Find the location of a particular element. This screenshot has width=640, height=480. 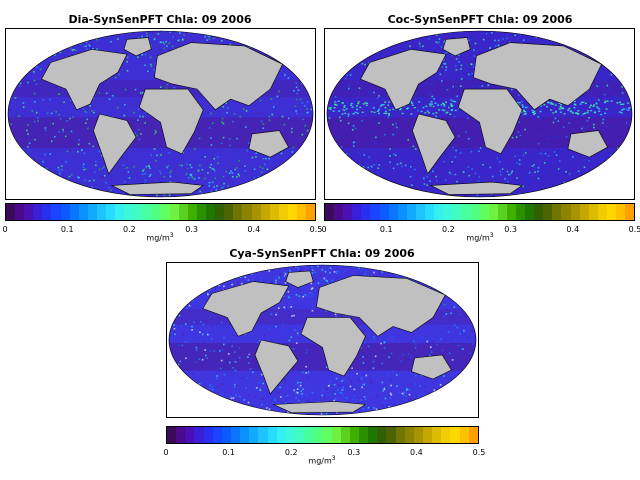

map-title: Coc-SynSenPFT Chla: 09 2006 is located at coordinates (480, 19).